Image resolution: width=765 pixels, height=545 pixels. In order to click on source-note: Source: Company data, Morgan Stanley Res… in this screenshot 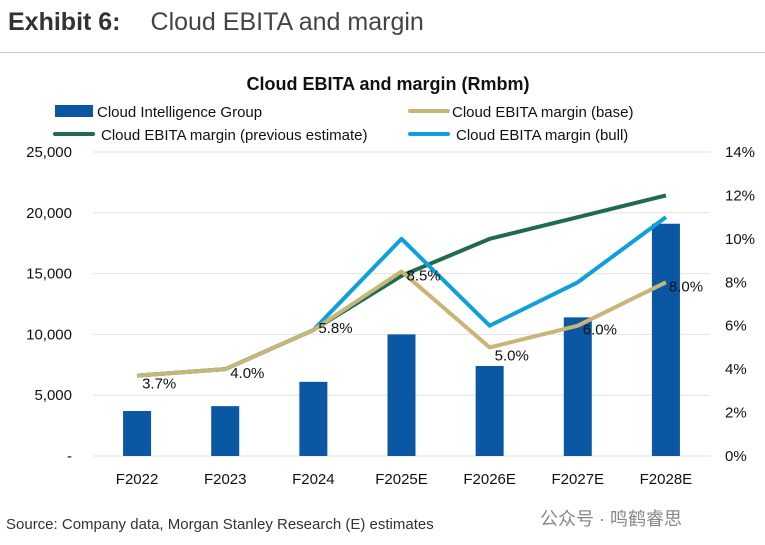, I will do `click(220, 524)`.